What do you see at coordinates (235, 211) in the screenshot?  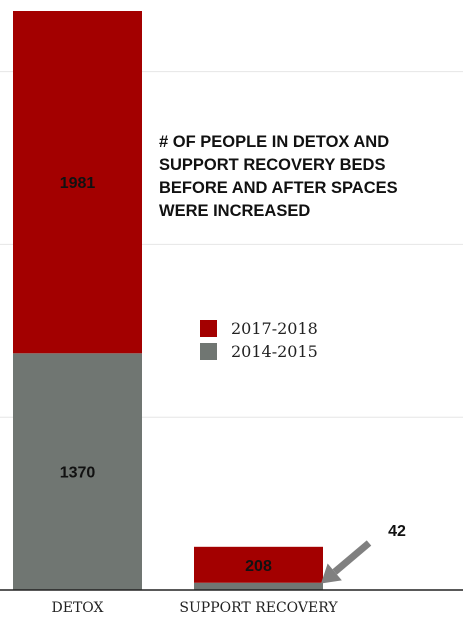 I see `chart-title-line: WERE INCREASED` at bounding box center [235, 211].